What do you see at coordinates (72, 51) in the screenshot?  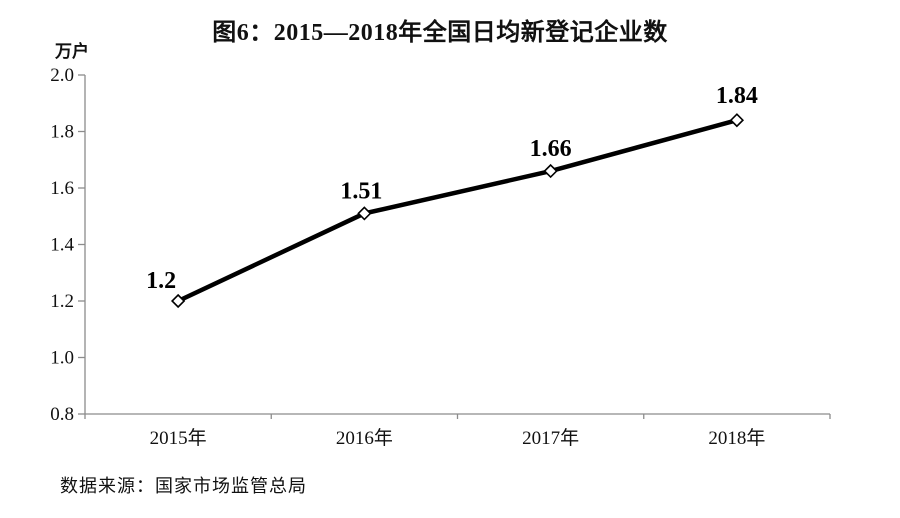 I see `y-axis-unit-label: 万户` at bounding box center [72, 51].